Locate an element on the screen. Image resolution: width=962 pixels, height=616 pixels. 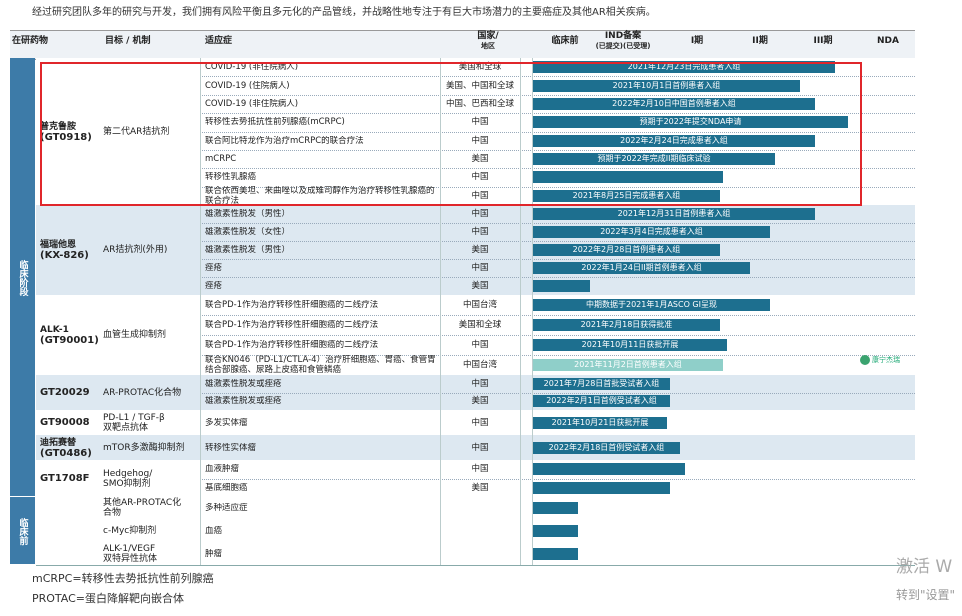
indication: 联合PD-1作为治疗转移性肝细胞癌的二线疗法 is located at coordinates (292, 325).